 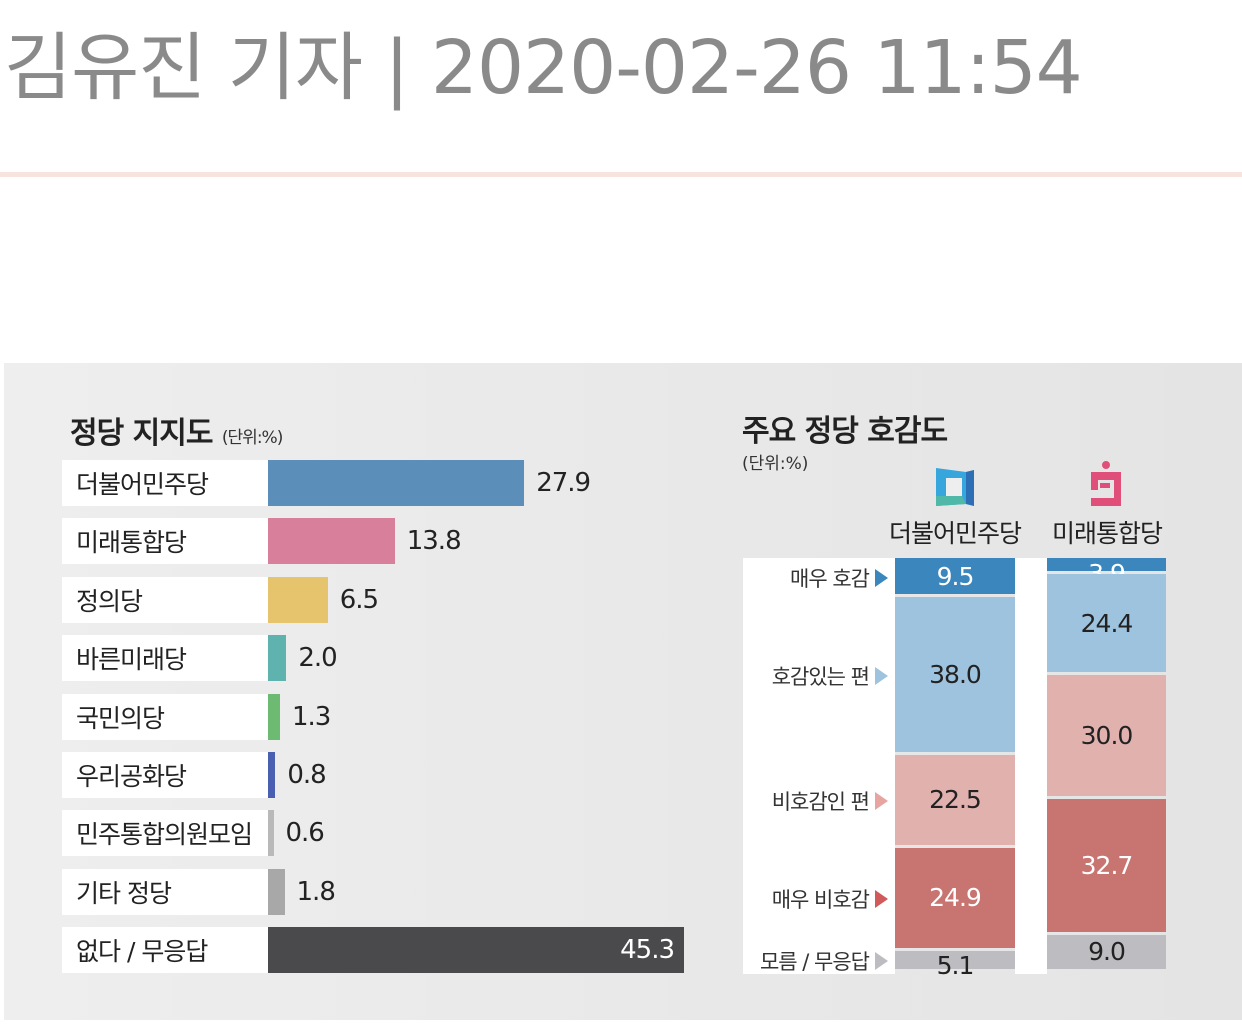 What do you see at coordinates (165, 716) in the screenshot?
I see `bar-category-label: 국민의당` at bounding box center [165, 716].